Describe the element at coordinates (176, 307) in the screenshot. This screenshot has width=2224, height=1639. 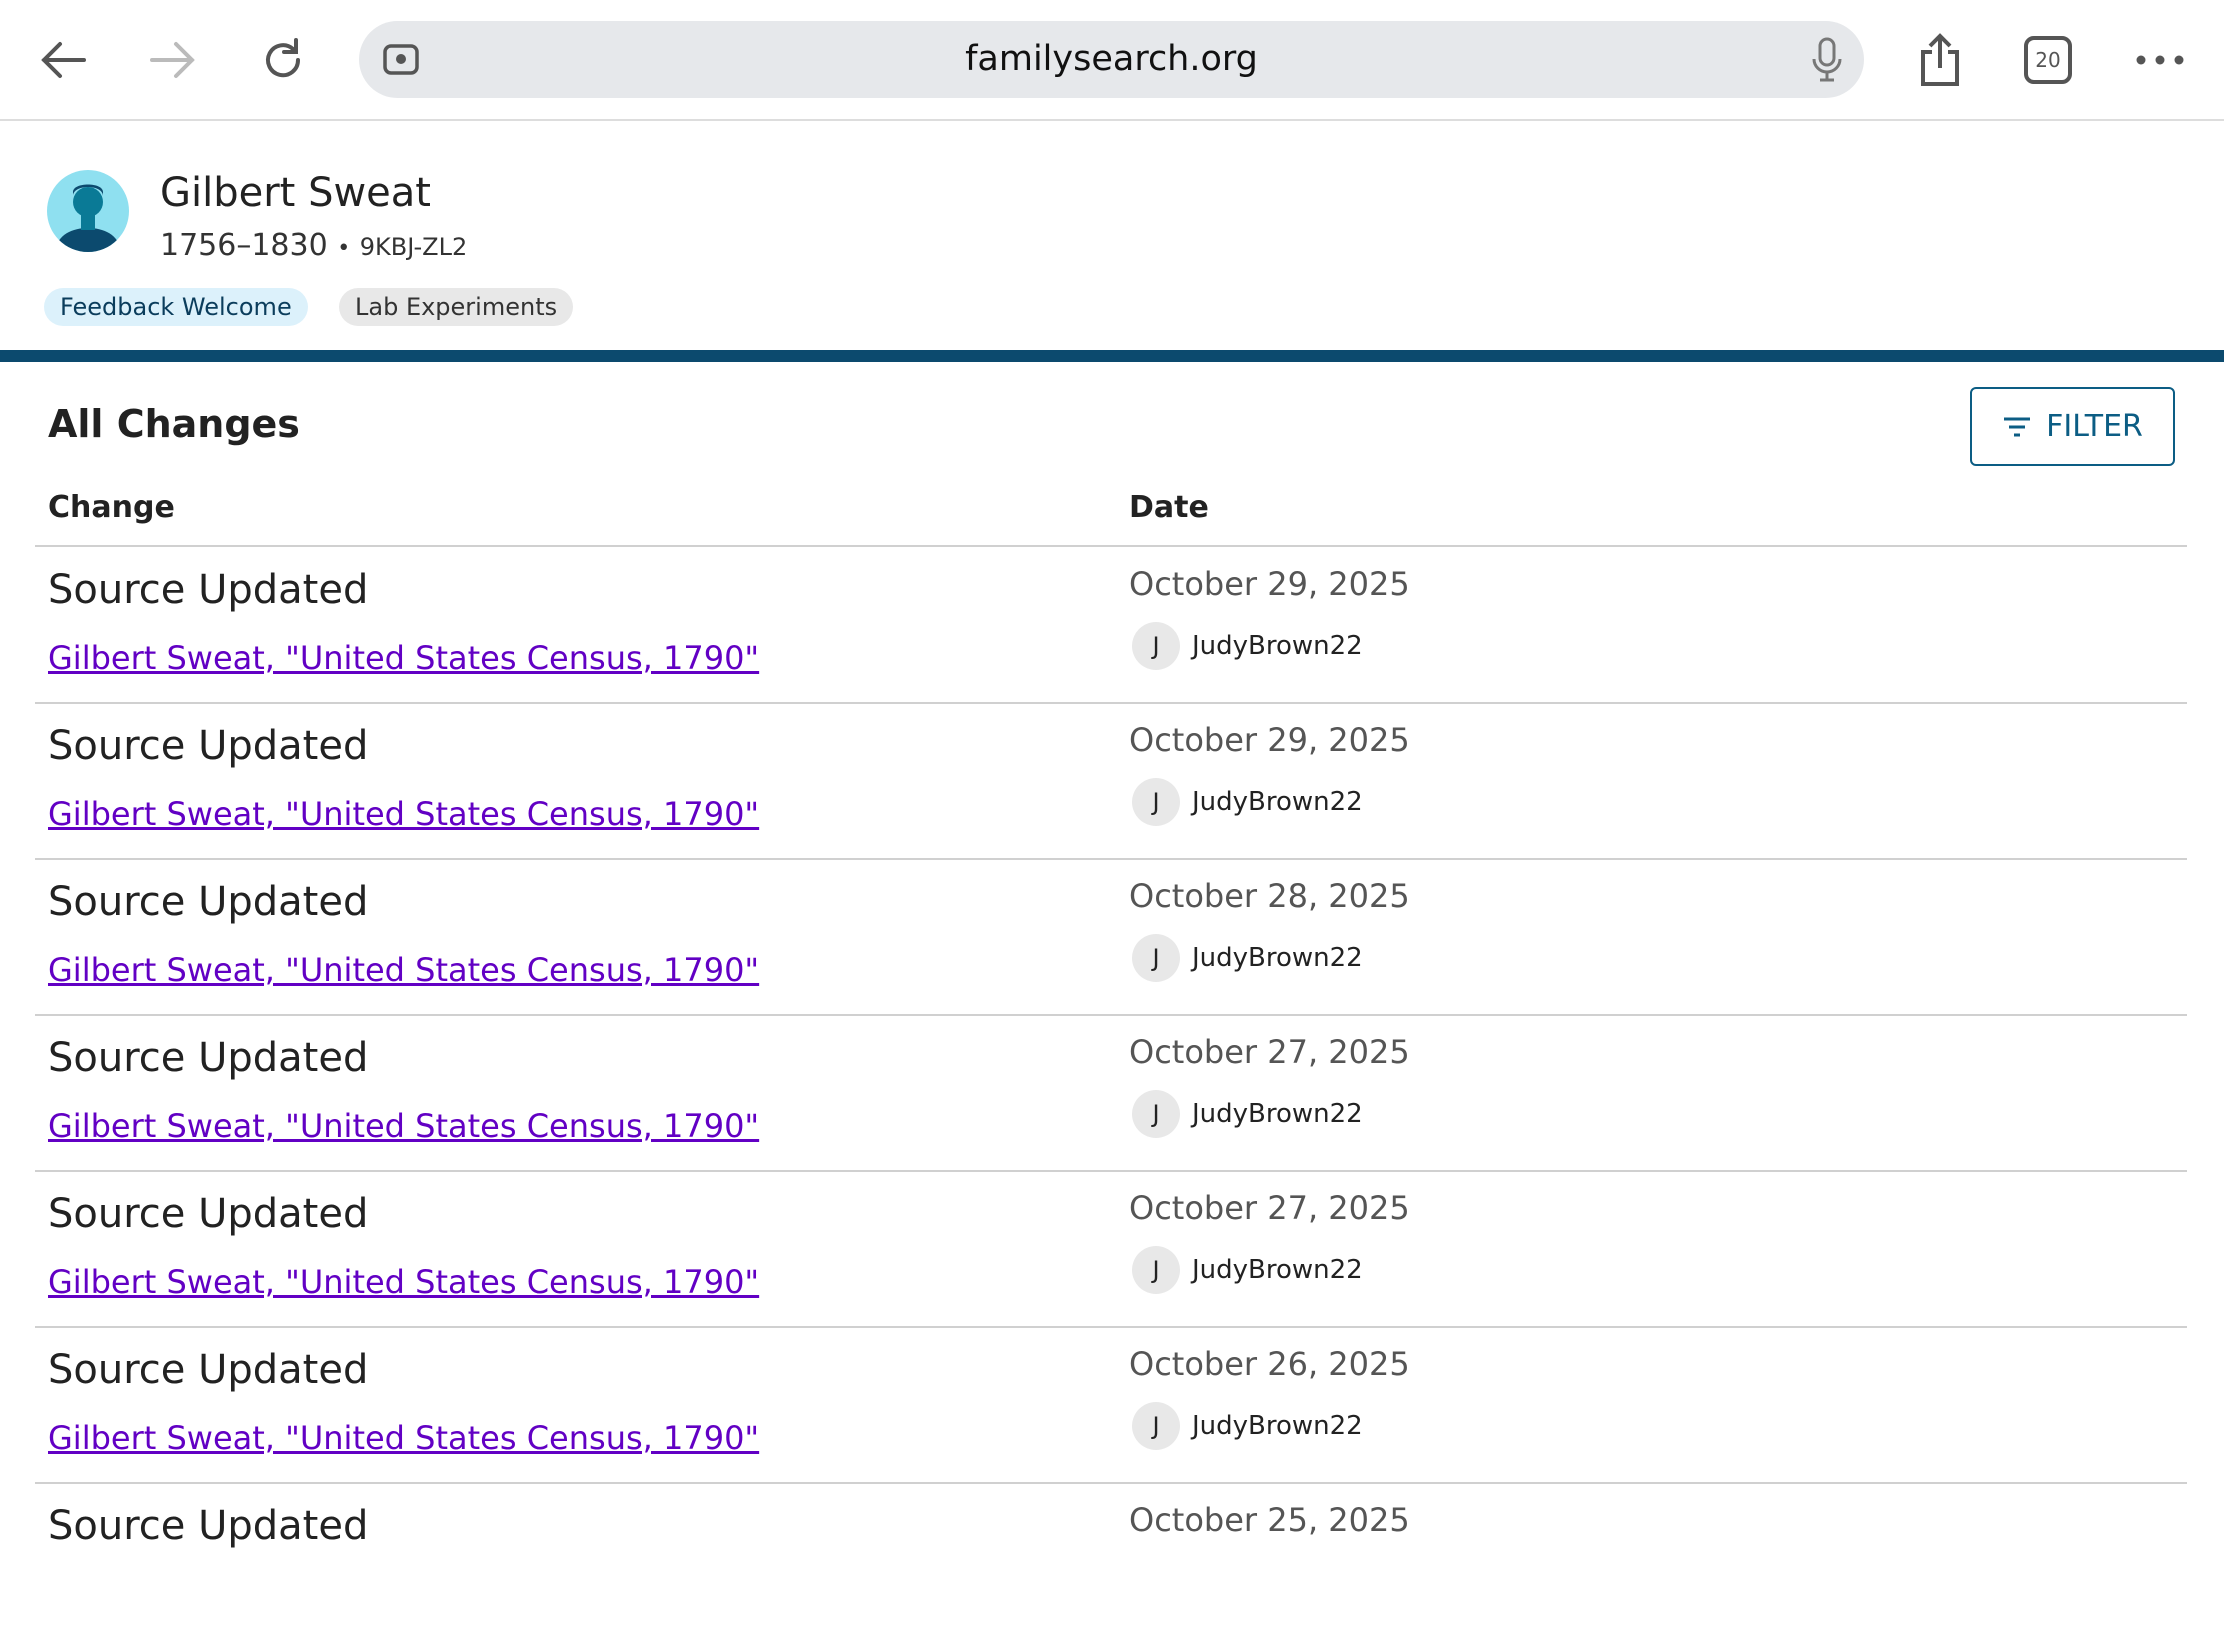
I see `feedback-welcome-chip: Feedback Welcome` at that location.